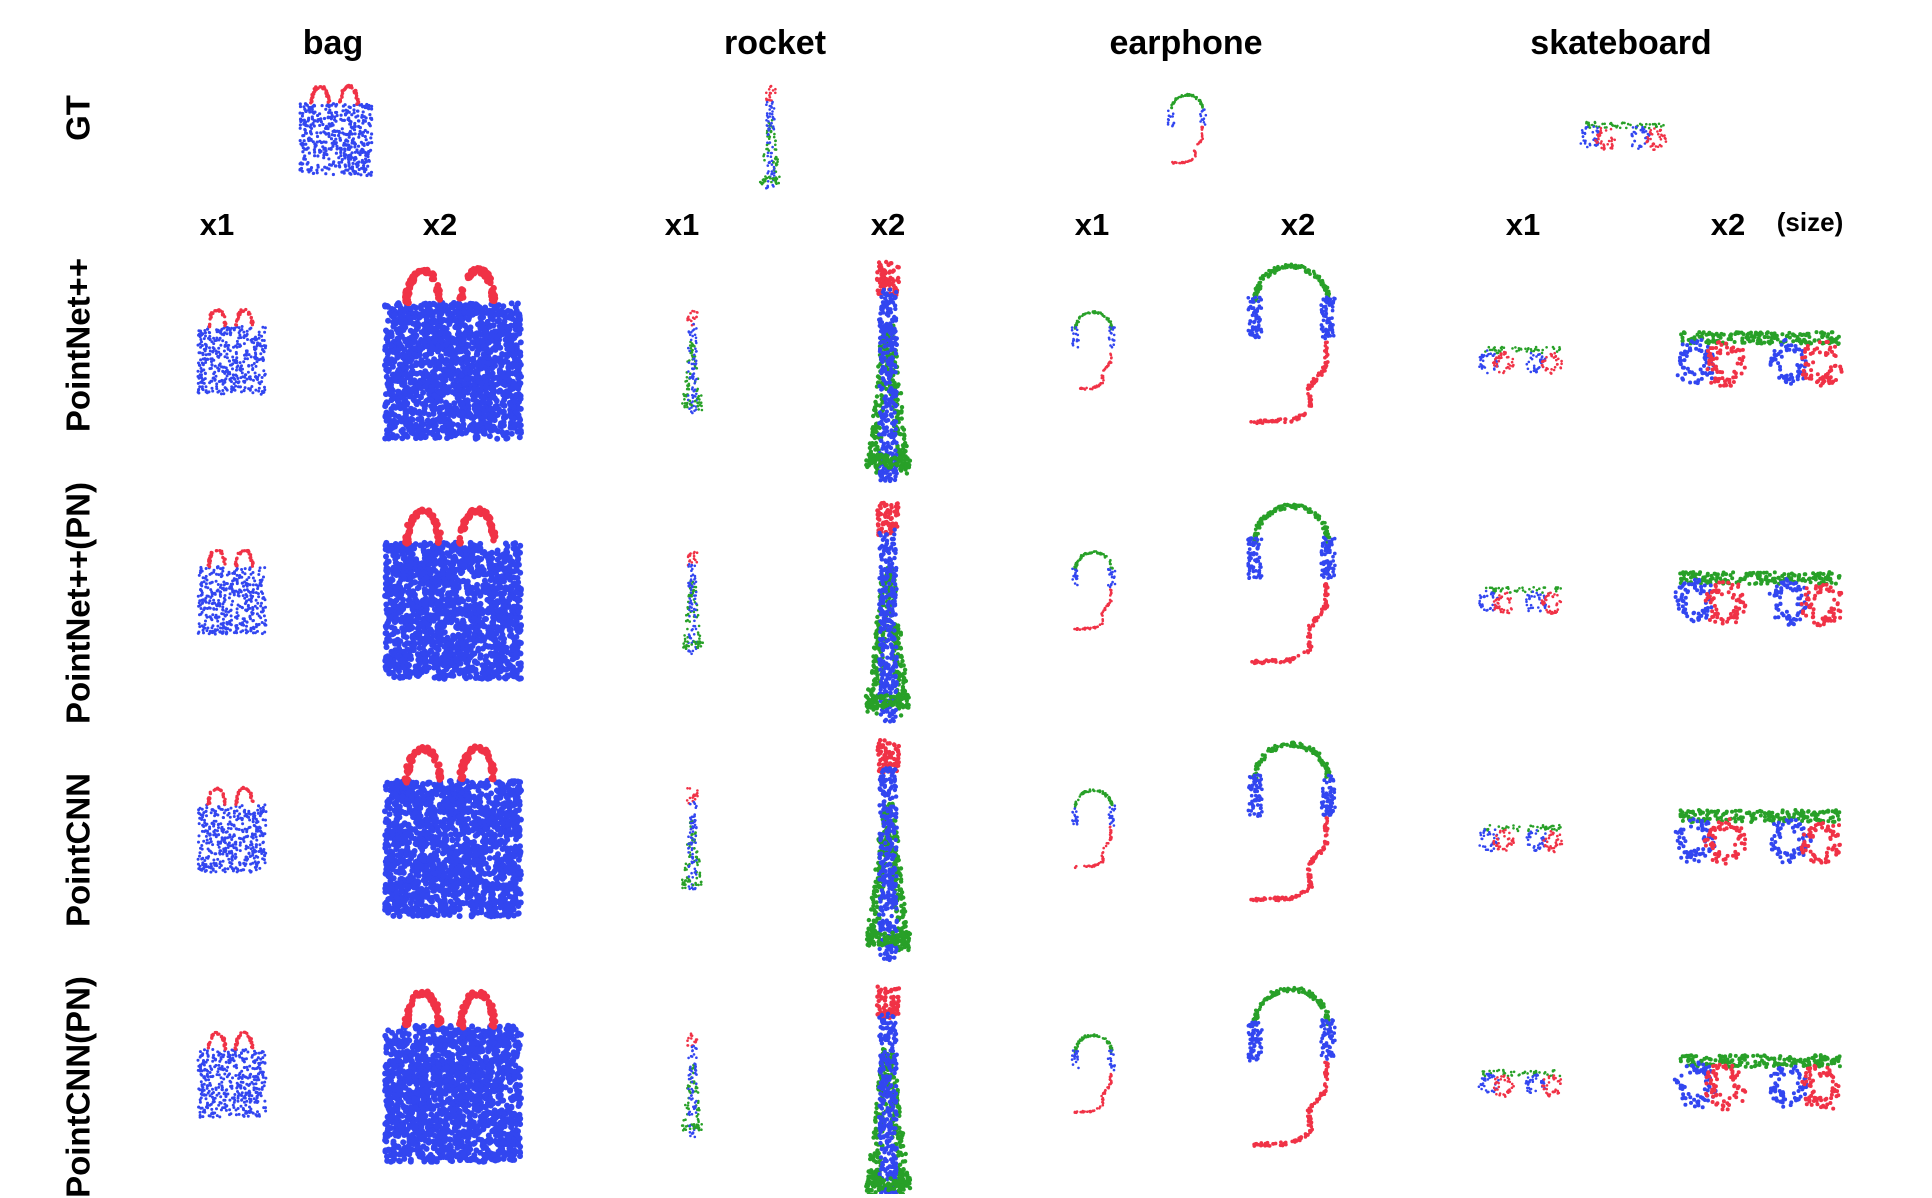 This screenshot has height=1198, width=1932. I want to click on pointcnn-earphone-x1, so click(1094, 829).